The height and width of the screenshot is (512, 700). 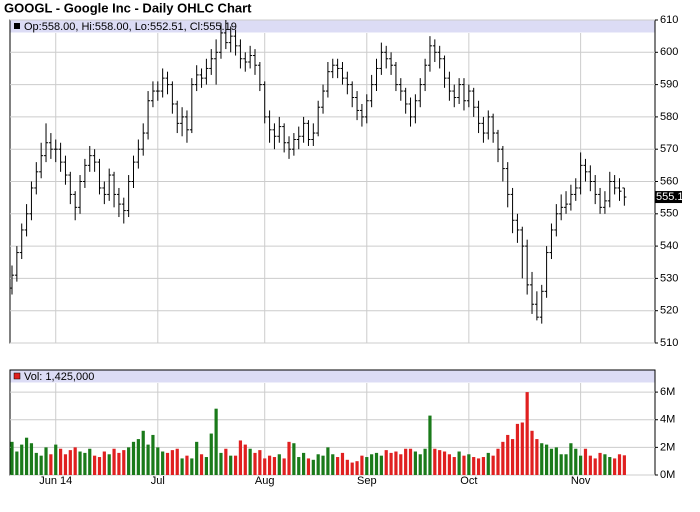 What do you see at coordinates (669, 246) in the screenshot?
I see `y-tick-label: 540` at bounding box center [669, 246].